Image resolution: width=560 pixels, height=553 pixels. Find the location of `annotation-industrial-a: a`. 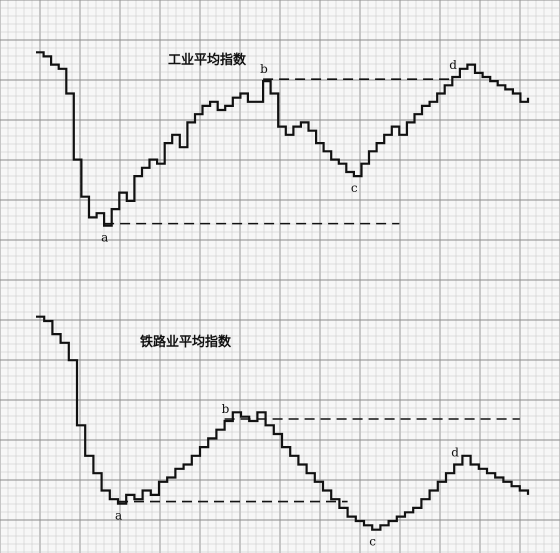

annotation-industrial-a: a is located at coordinates (104, 238).